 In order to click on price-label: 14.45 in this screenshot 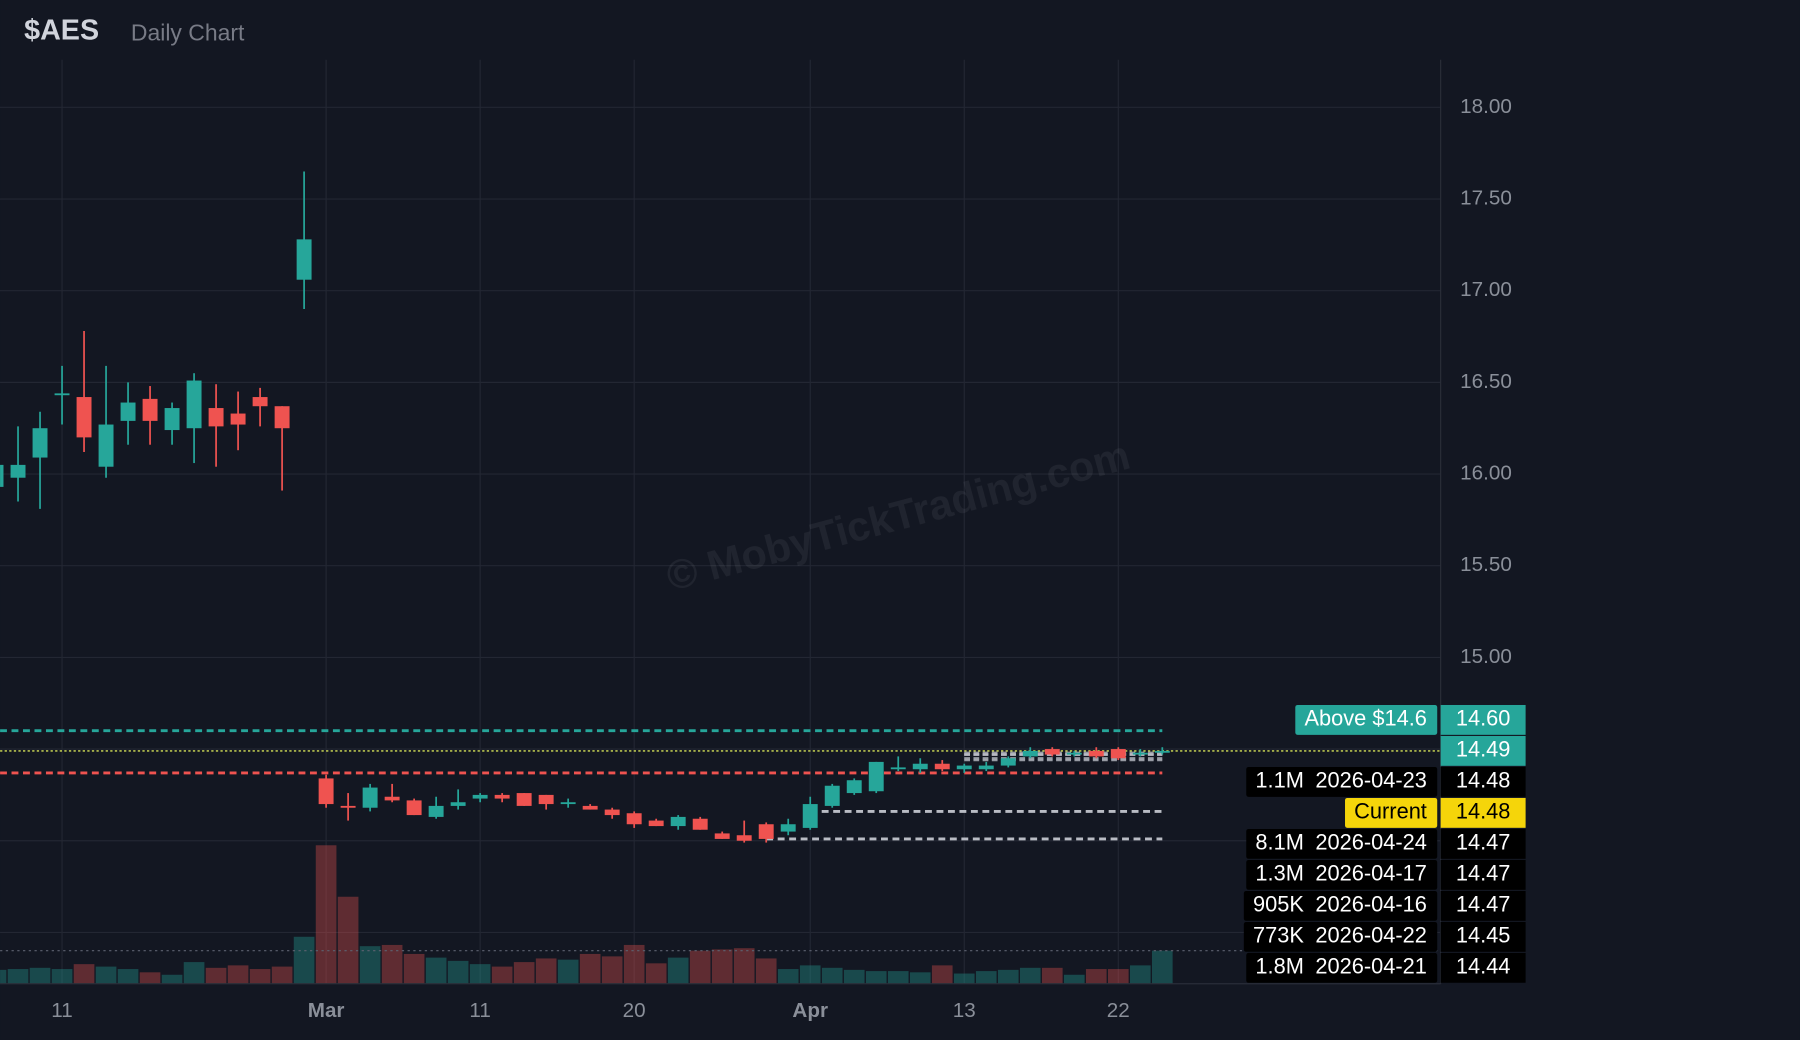, I will do `click(1483, 935)`.